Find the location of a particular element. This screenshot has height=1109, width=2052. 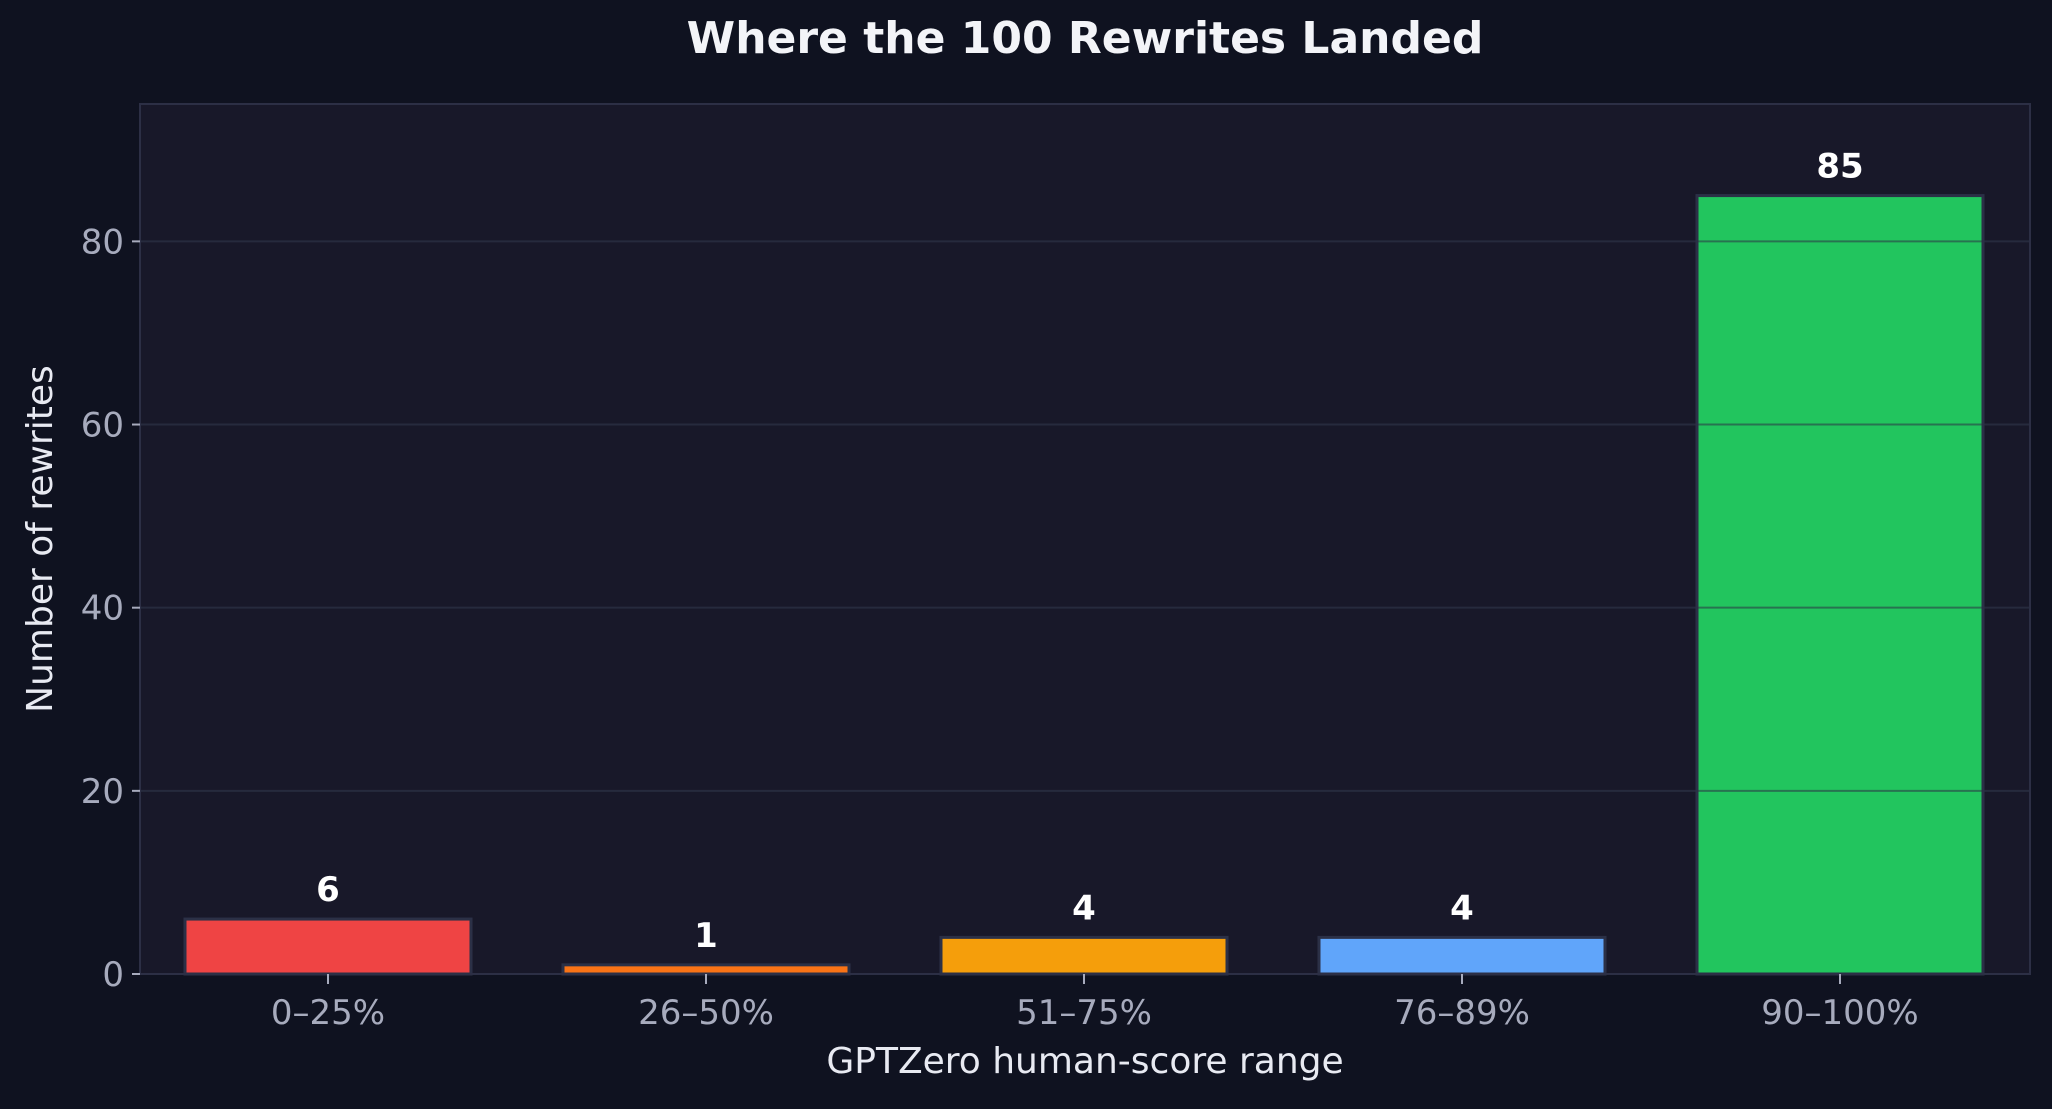

x-tick-label: 26–50% is located at coordinates (706, 1013).